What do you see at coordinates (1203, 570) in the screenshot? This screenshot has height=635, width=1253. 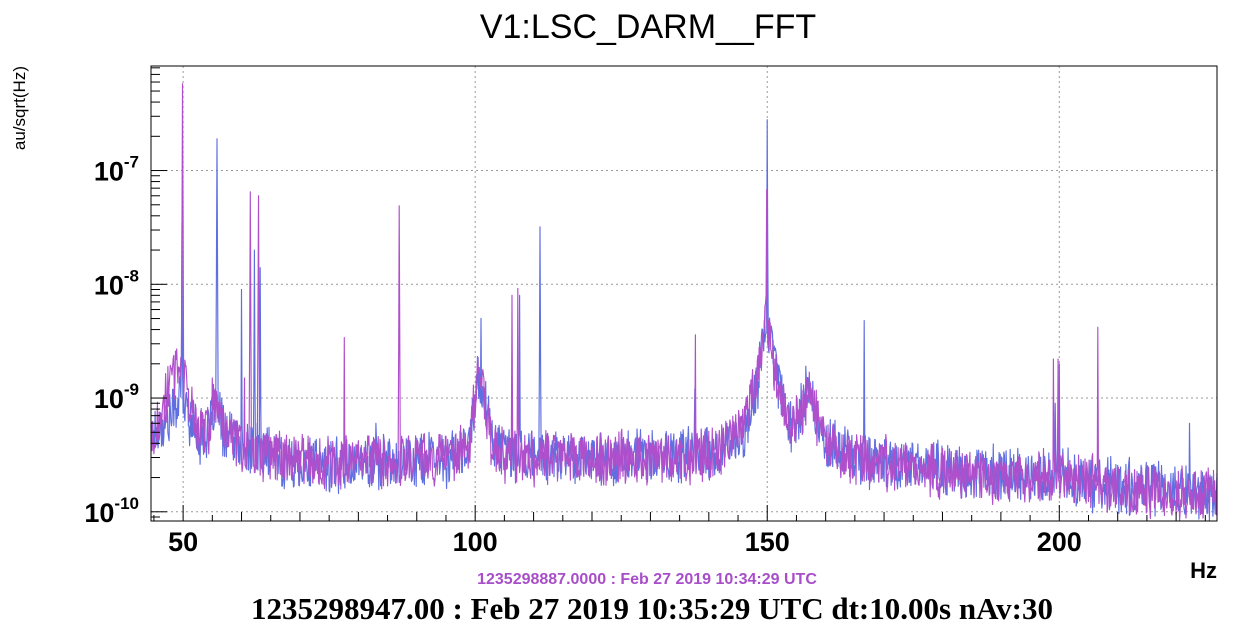 I see `x-axis-label: Hz` at bounding box center [1203, 570].